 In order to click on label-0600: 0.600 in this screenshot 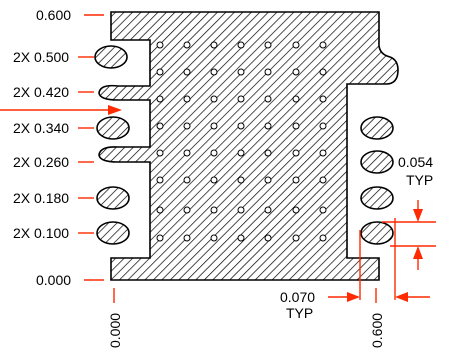, I will do `click(53, 15)`.